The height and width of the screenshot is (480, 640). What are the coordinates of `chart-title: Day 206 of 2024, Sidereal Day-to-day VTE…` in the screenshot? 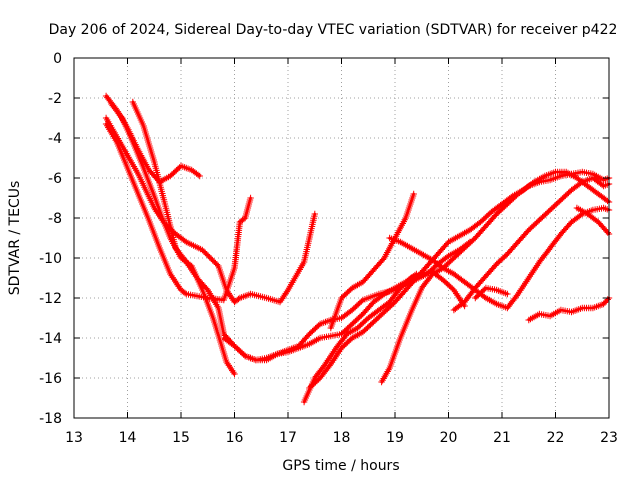 It's located at (333, 30).